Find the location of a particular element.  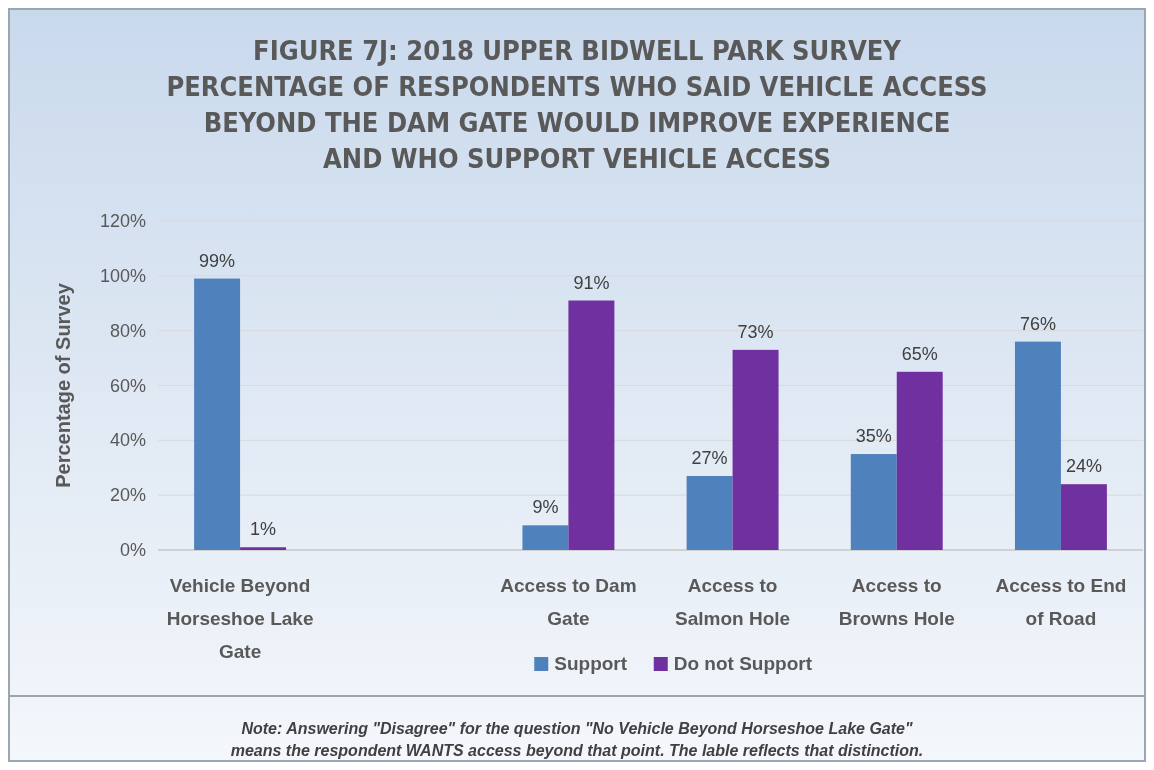

data-label: 91% is located at coordinates (591, 282).